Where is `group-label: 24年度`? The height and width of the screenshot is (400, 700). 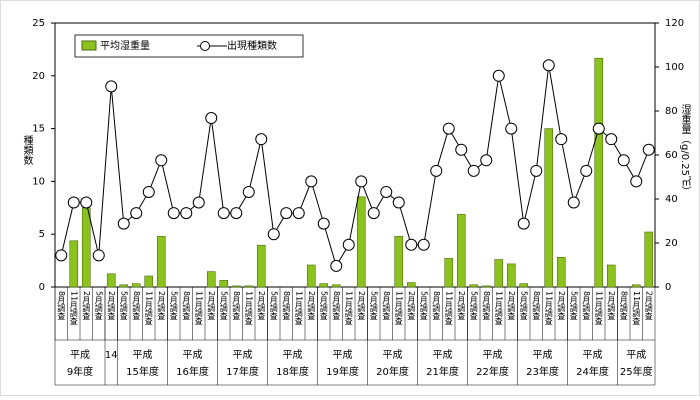 group-label: 24年度 is located at coordinates (592, 371).